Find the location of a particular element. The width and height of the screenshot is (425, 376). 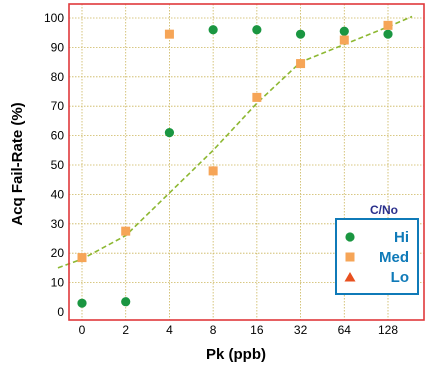

legend: C/No Hi Med Lo is located at coordinates (377, 249).